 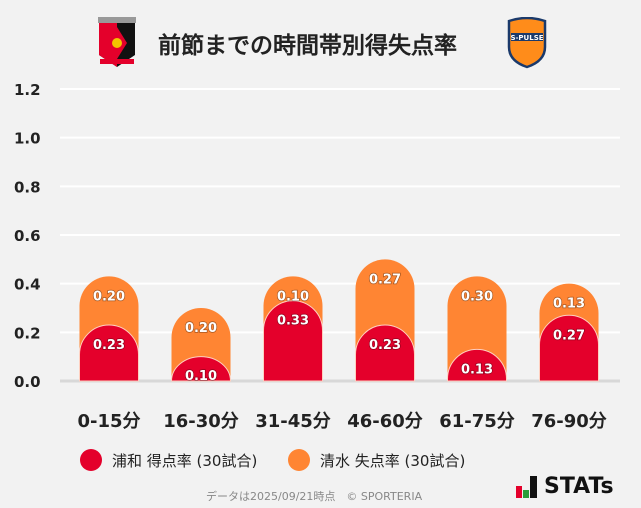 I want to click on y-tick-label: 1.2, so click(x=27, y=90).